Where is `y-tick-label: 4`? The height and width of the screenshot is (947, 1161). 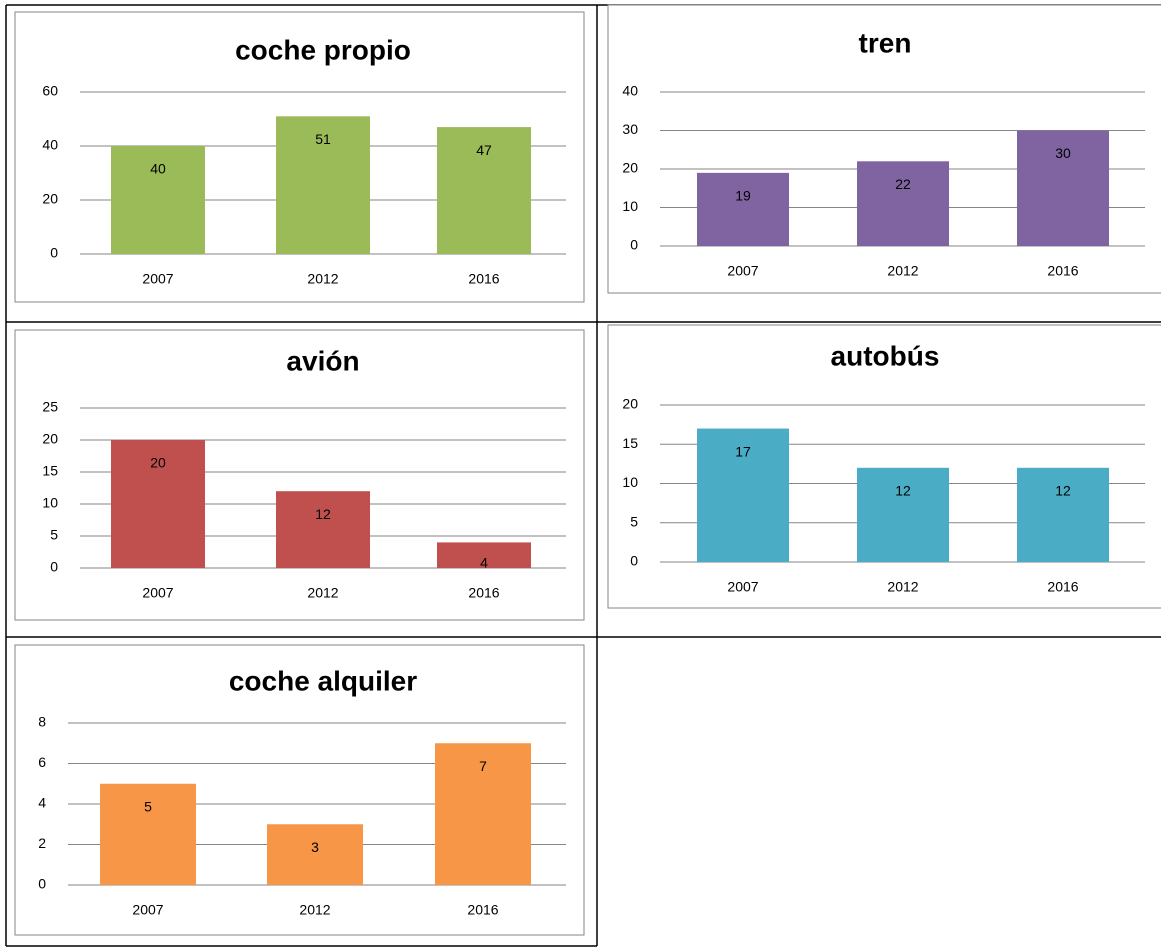 y-tick-label: 4 is located at coordinates (42, 803).